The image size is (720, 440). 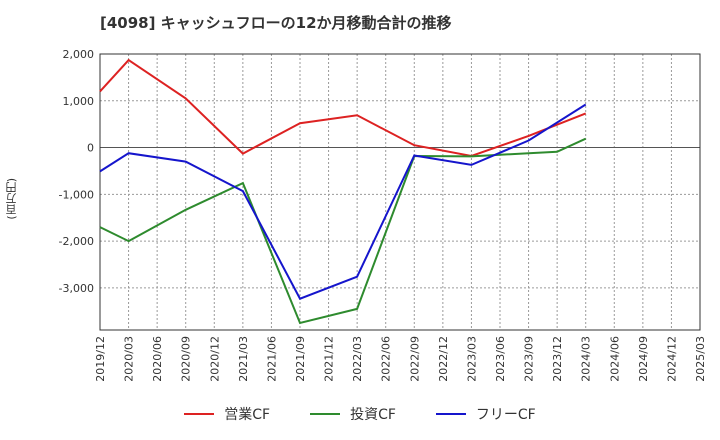 I want to click on x-tick-label: 2023/09, so click(x=529, y=359).